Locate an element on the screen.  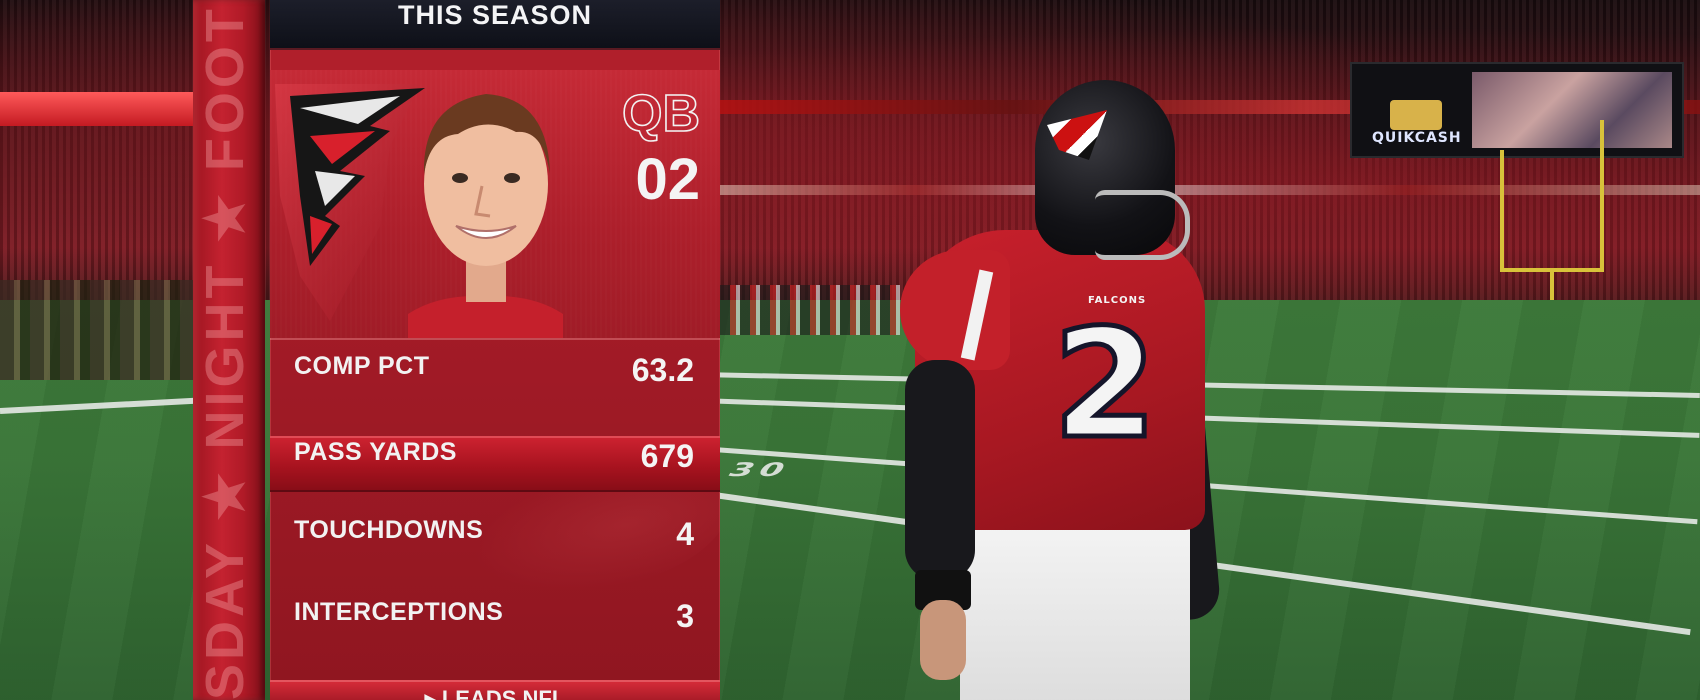
stat-value: 3 is located at coordinates (685, 616).